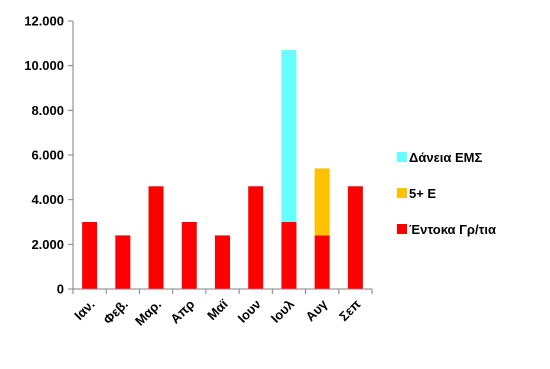 The image size is (550, 369). What do you see at coordinates (452, 229) in the screenshot?
I see `legend-label: Έντοκα Γρ/τια` at bounding box center [452, 229].